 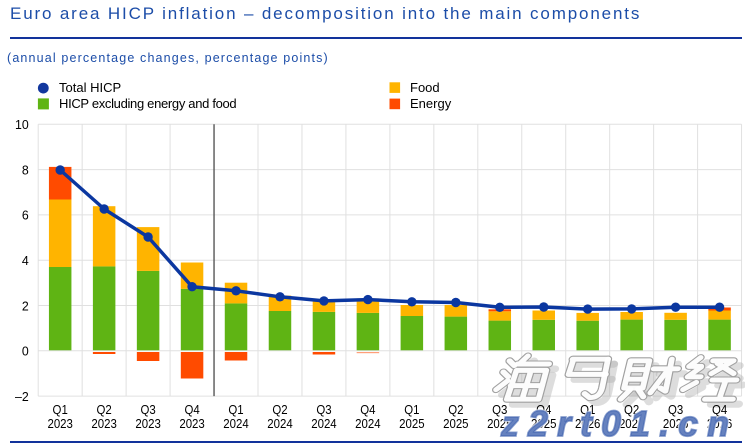 What do you see at coordinates (25, 170) in the screenshot?
I see `svg-text: 8` at bounding box center [25, 170].